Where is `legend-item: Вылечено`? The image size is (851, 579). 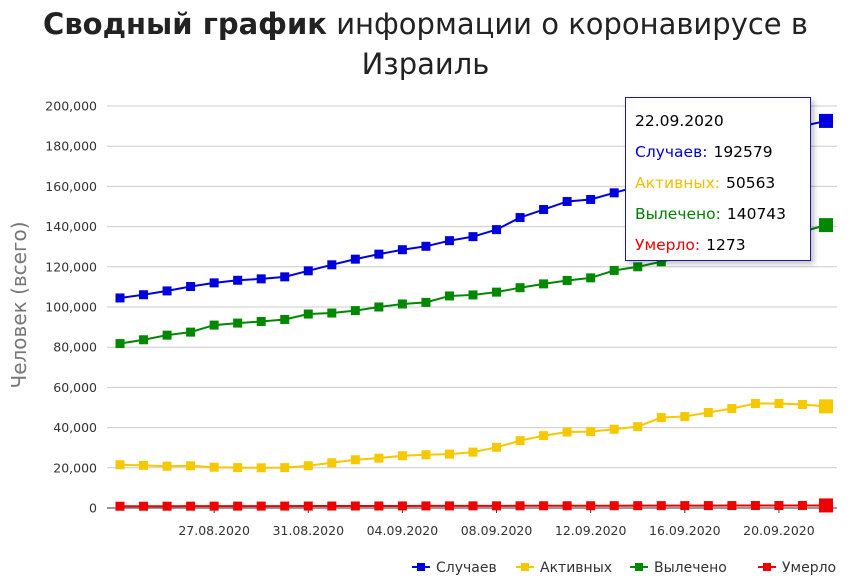 legend-item: Вылечено is located at coordinates (678, 568).